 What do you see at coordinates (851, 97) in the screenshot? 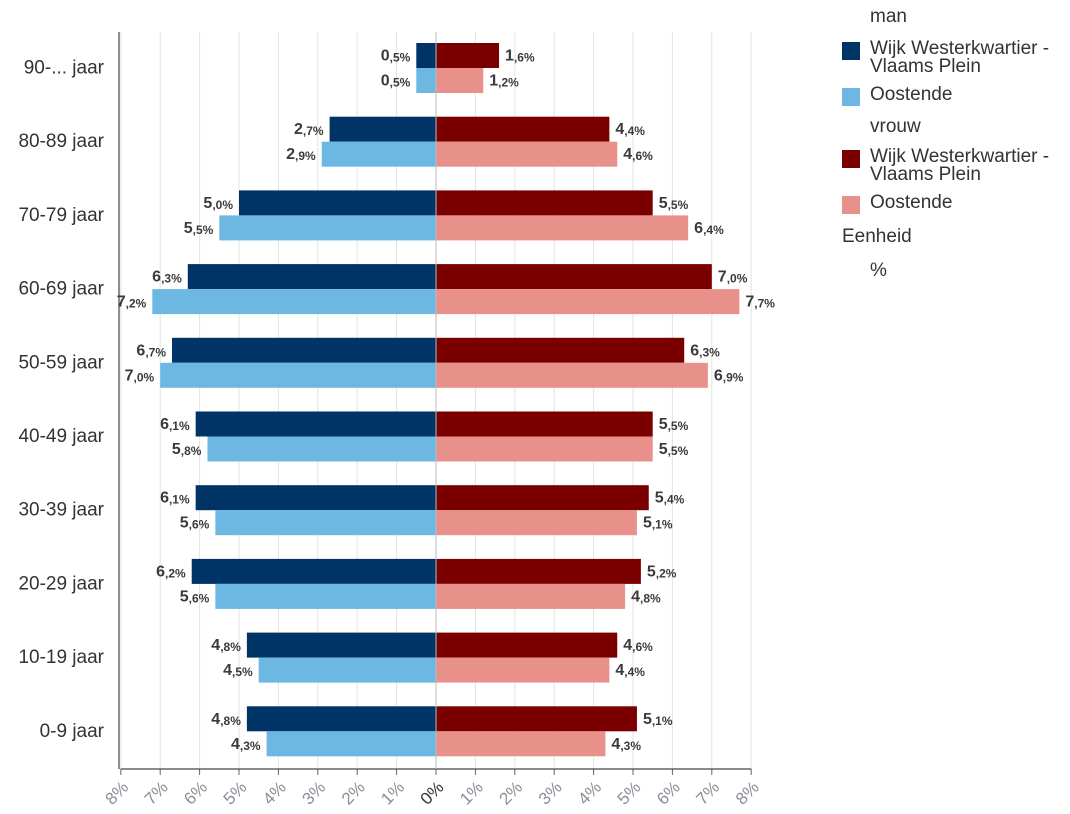
I see `legend-swatch-man-oostende` at bounding box center [851, 97].